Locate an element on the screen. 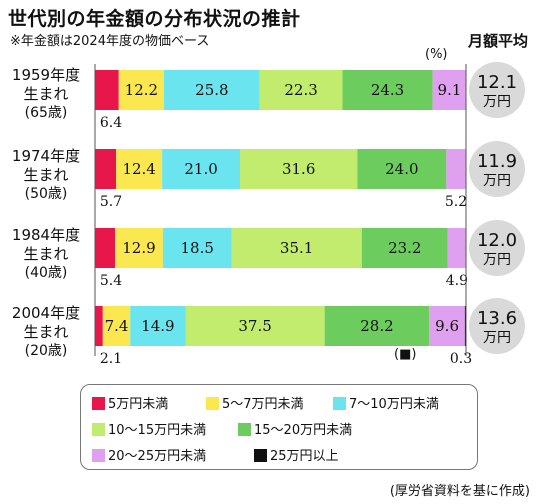  legend-item-under-5: 5万円未満 is located at coordinates (130, 402).